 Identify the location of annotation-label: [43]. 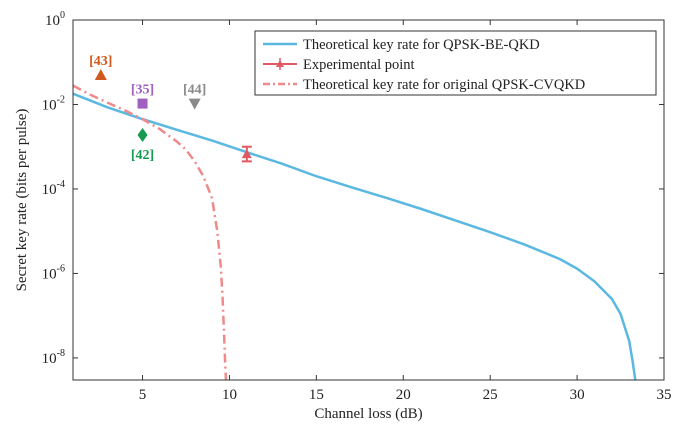
(100, 61).